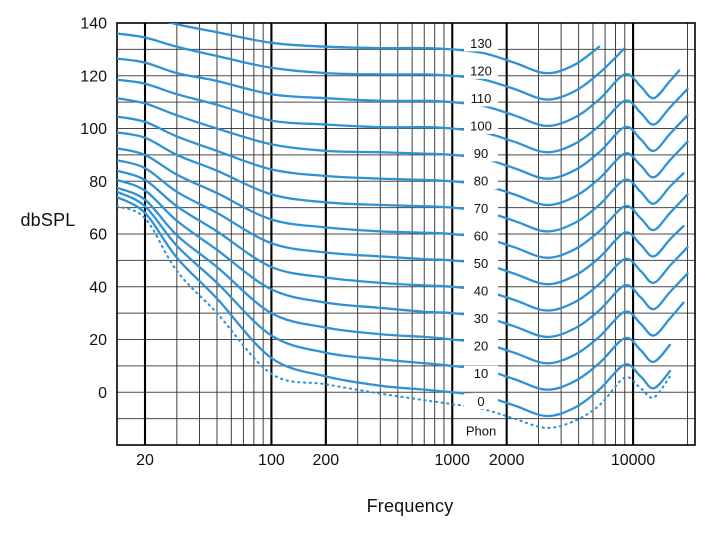  I want to click on curve-120-phon, so click(371, 66).